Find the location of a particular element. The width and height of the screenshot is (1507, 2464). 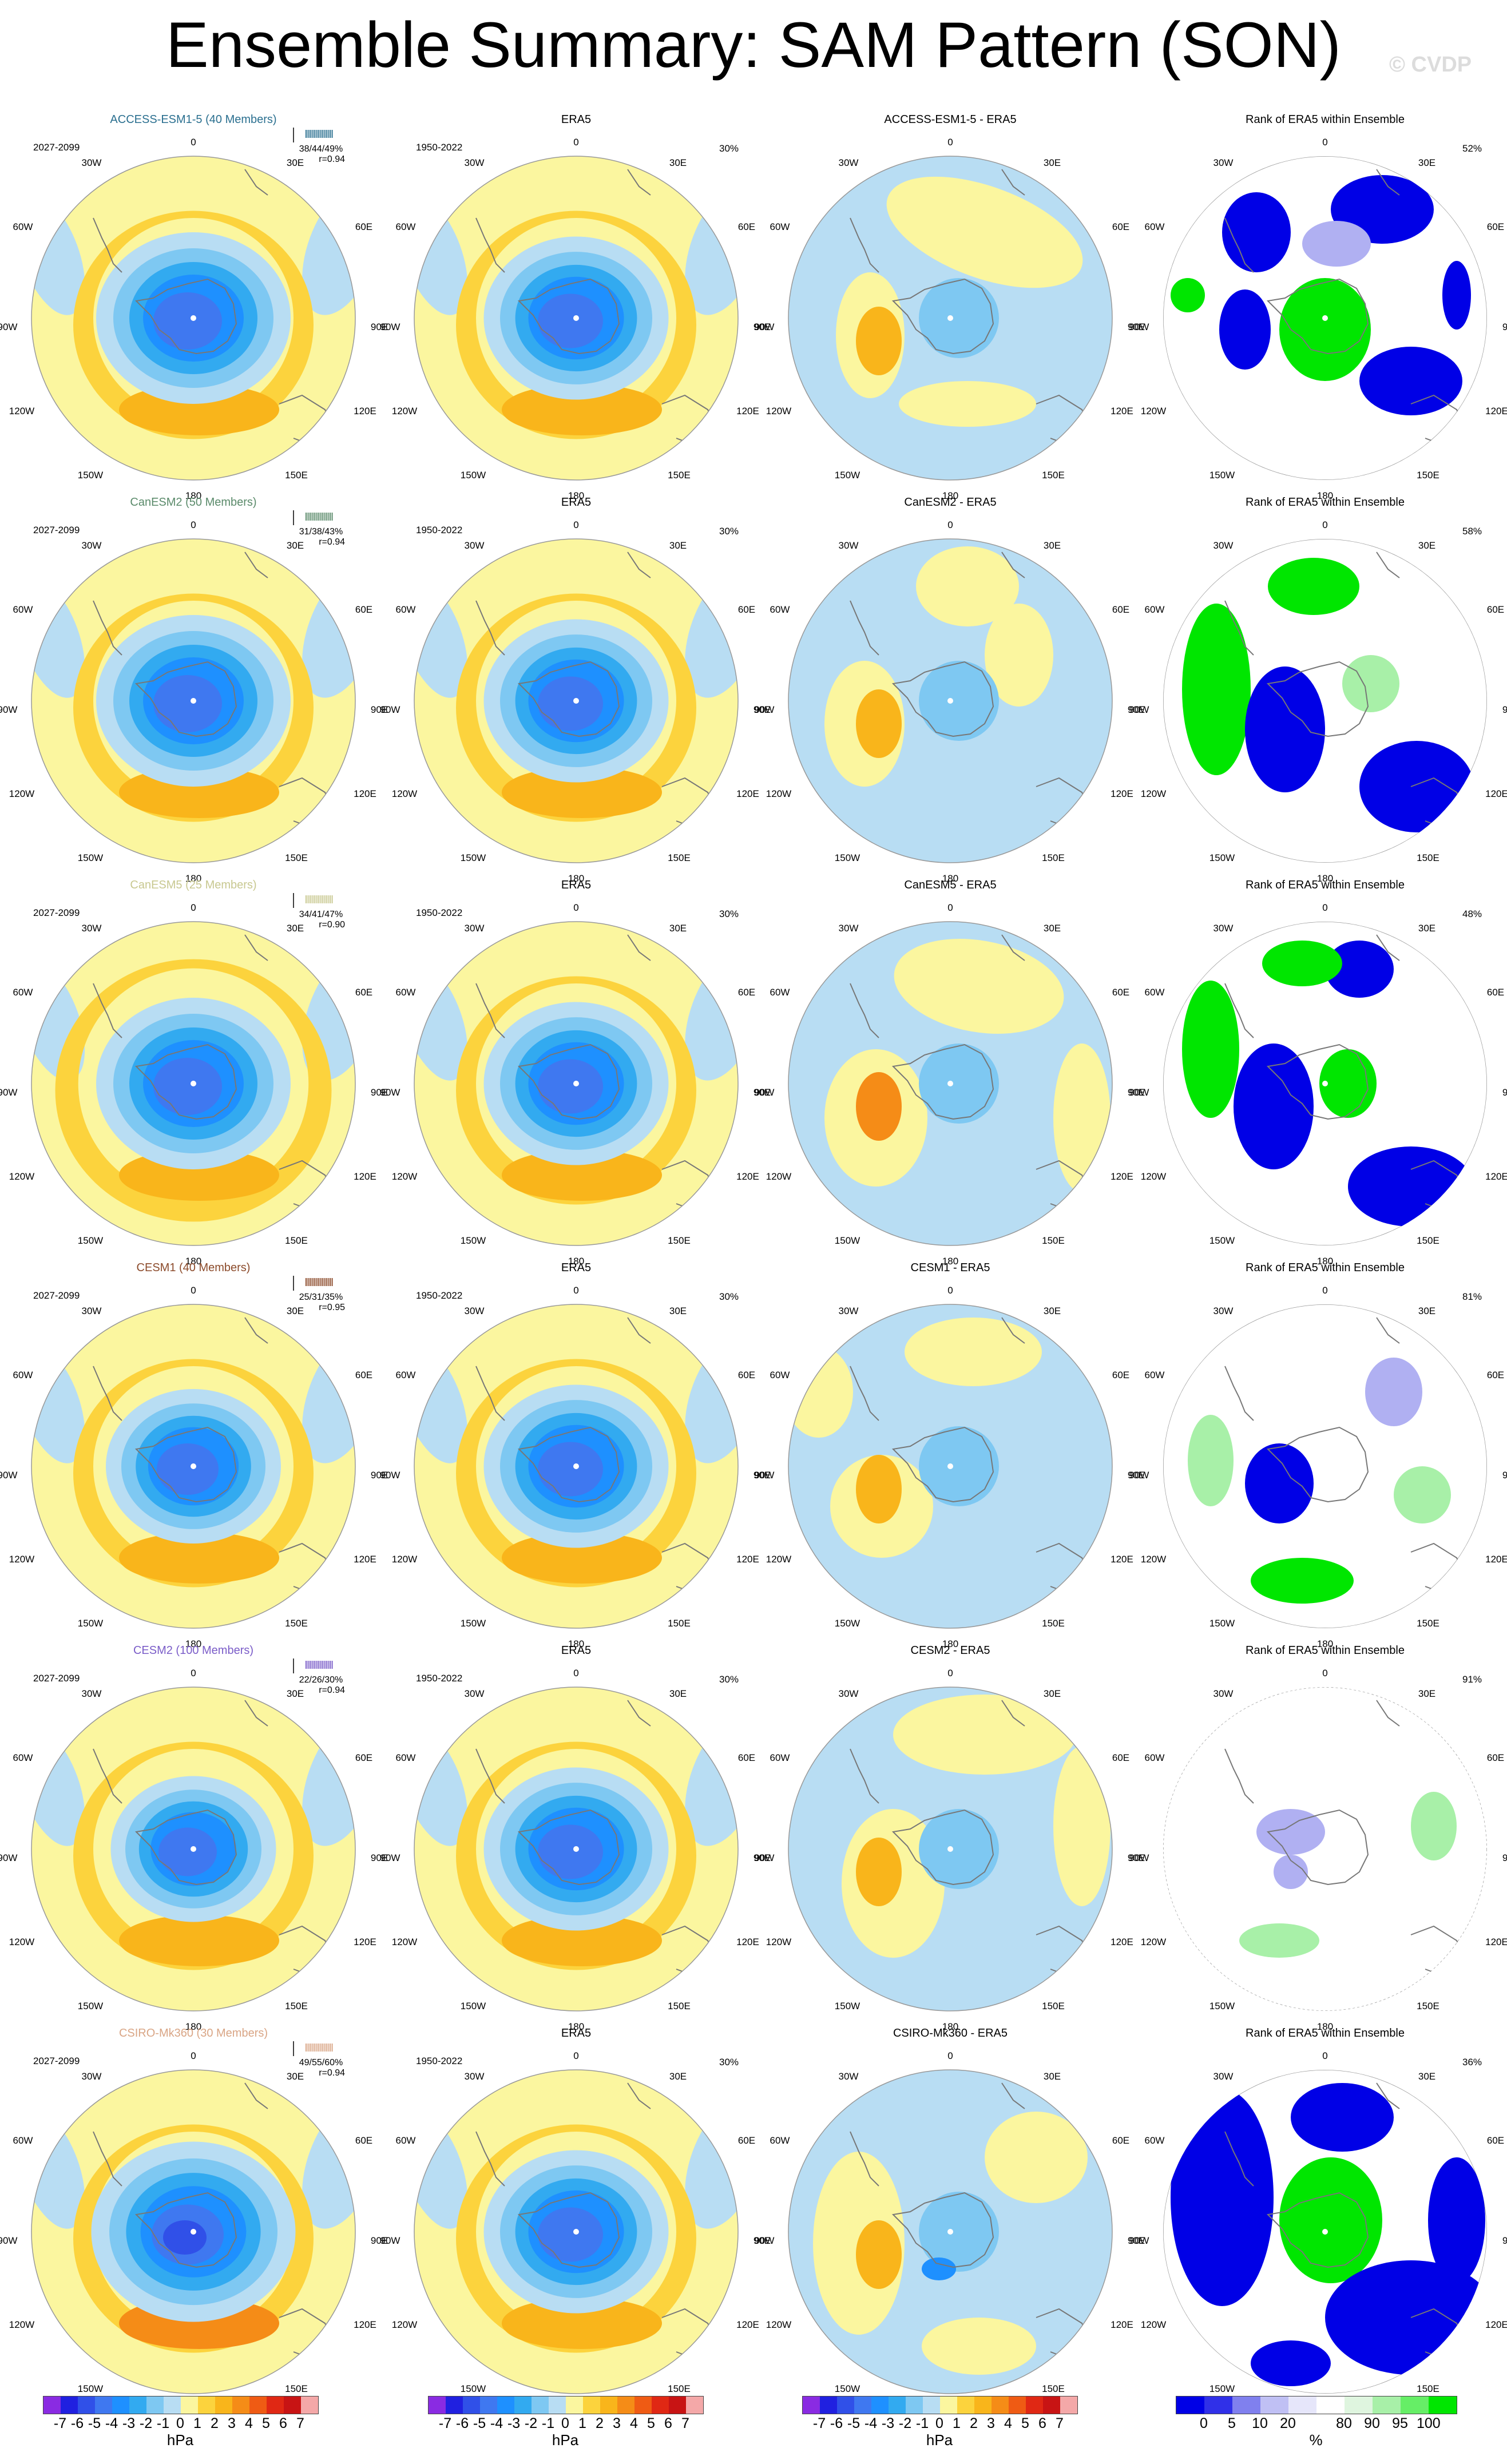

difference-title: CanESM5 - ERA5 is located at coordinates (950, 885).